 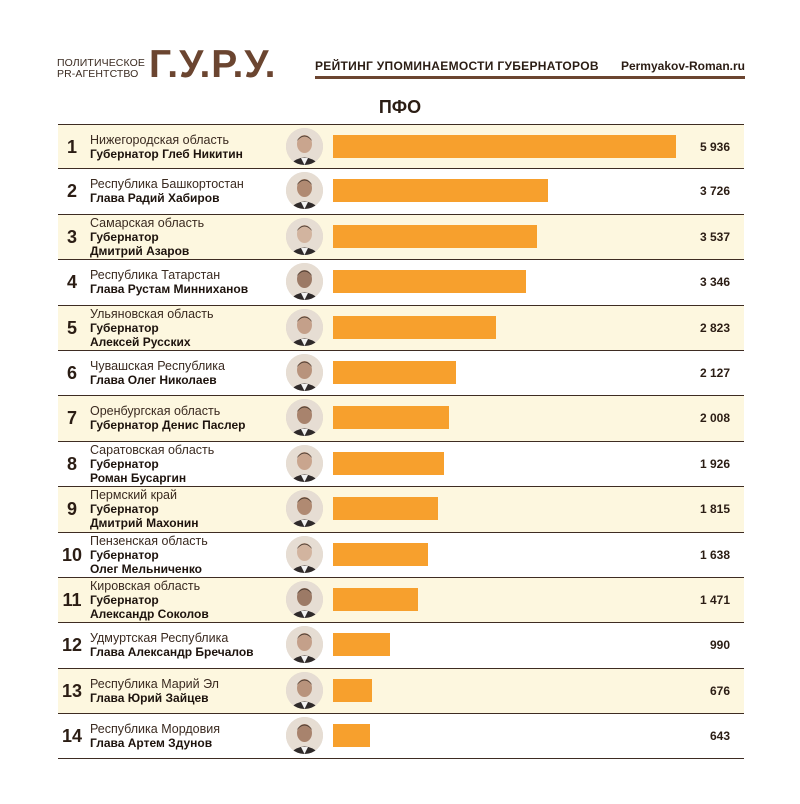 I want to click on rank-number: 12, so click(x=72, y=645).